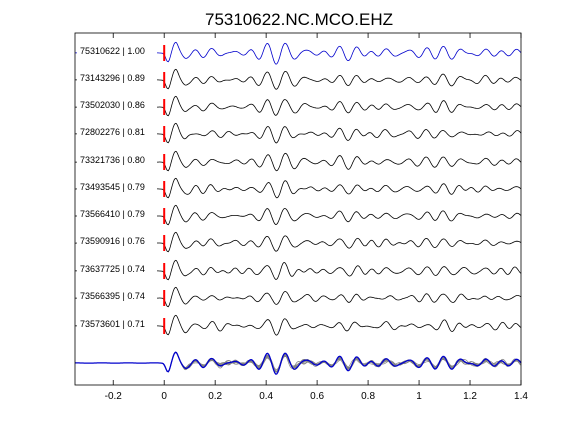  I want to click on x-tick-label: 1.2, so click(470, 396).